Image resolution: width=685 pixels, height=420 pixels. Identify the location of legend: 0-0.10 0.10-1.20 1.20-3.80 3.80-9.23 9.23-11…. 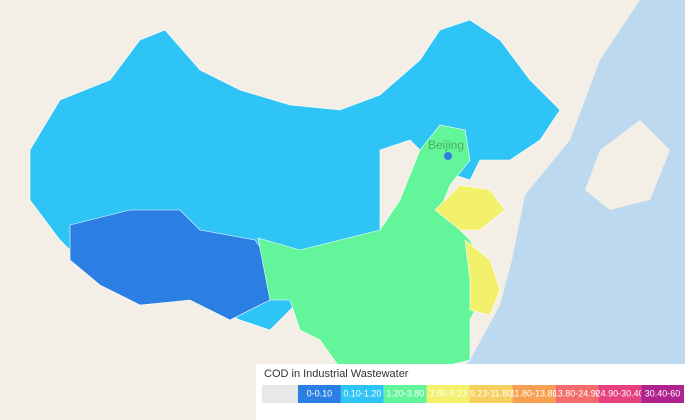
(491, 394).